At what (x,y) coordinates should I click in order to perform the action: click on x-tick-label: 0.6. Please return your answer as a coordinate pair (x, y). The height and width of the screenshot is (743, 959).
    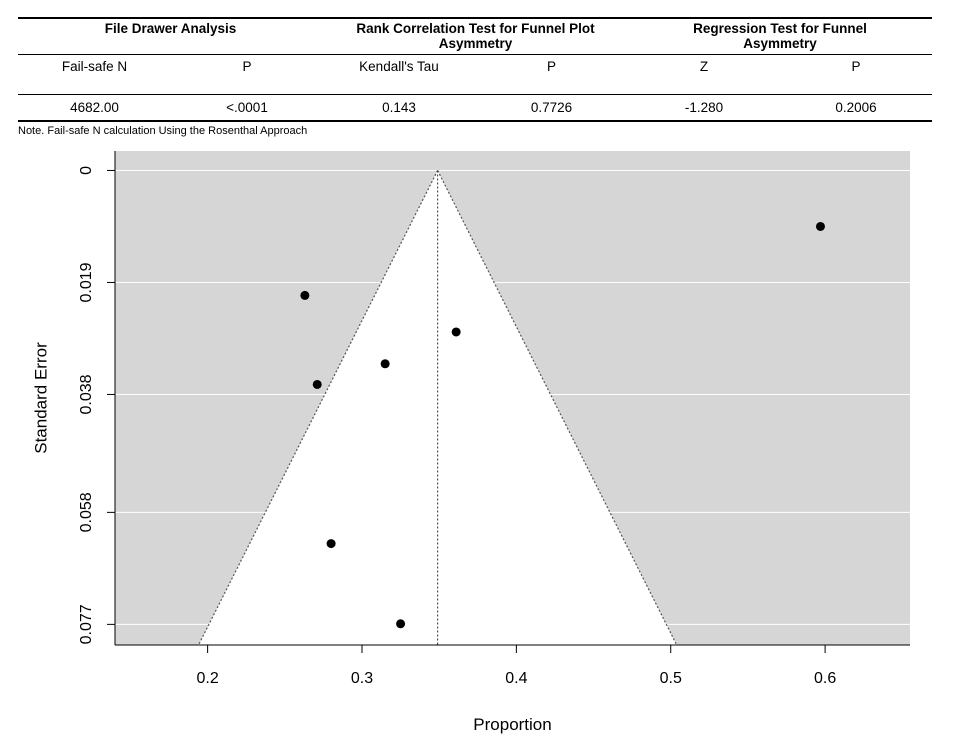
    Looking at the image, I should click on (825, 678).